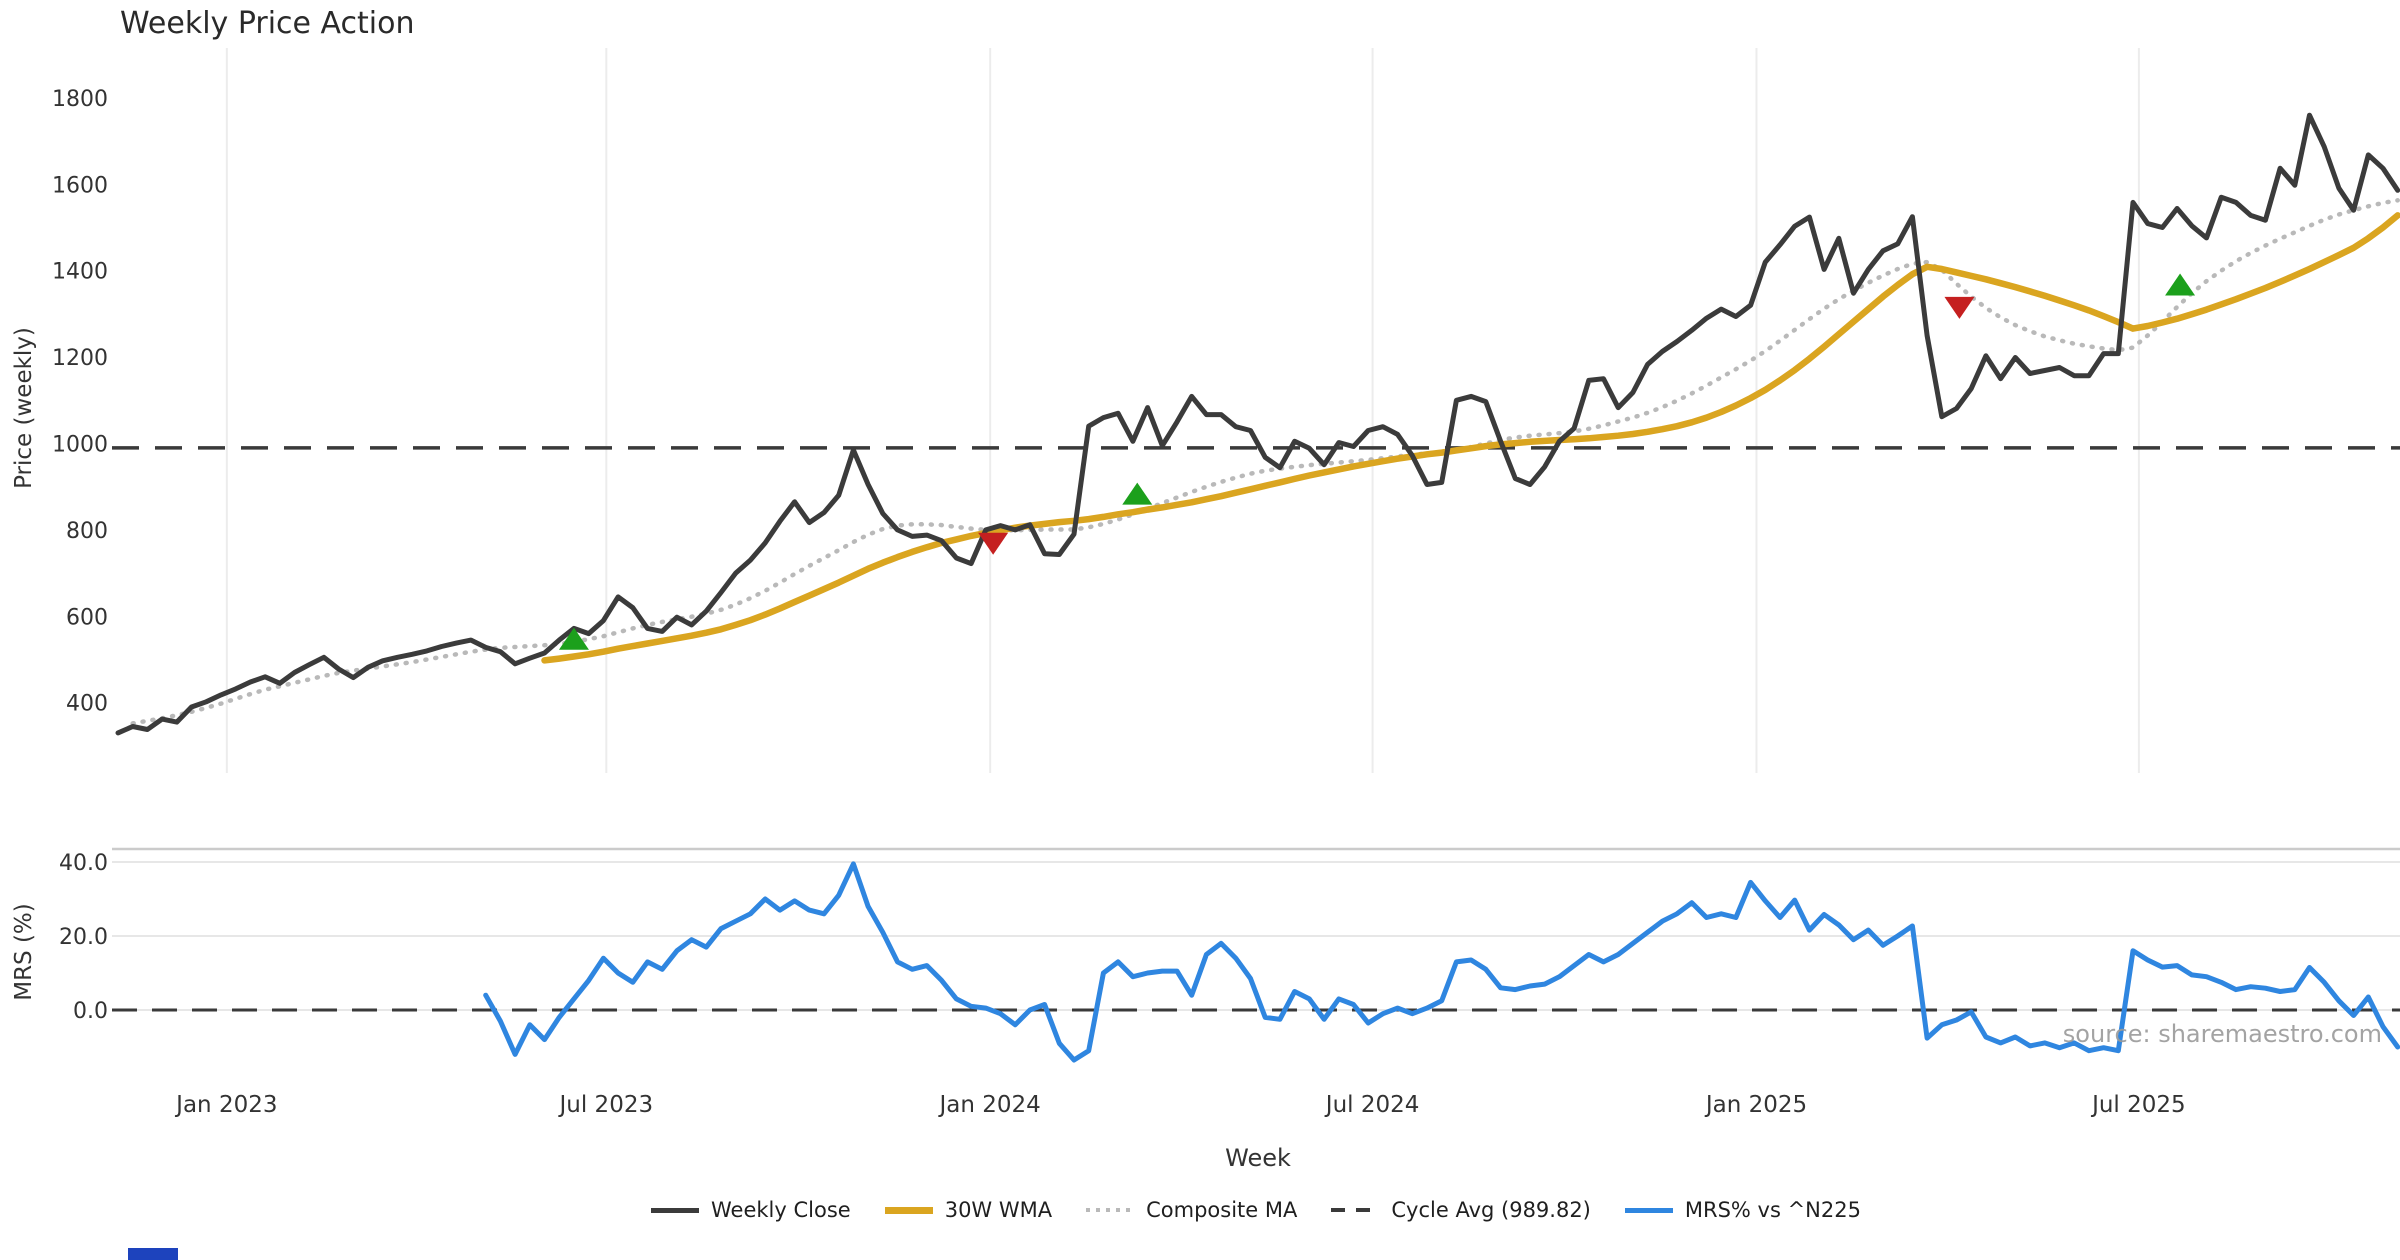 The image size is (2400, 1260). I want to click on x-tick-label: Jan 2023, so click(225, 1105).